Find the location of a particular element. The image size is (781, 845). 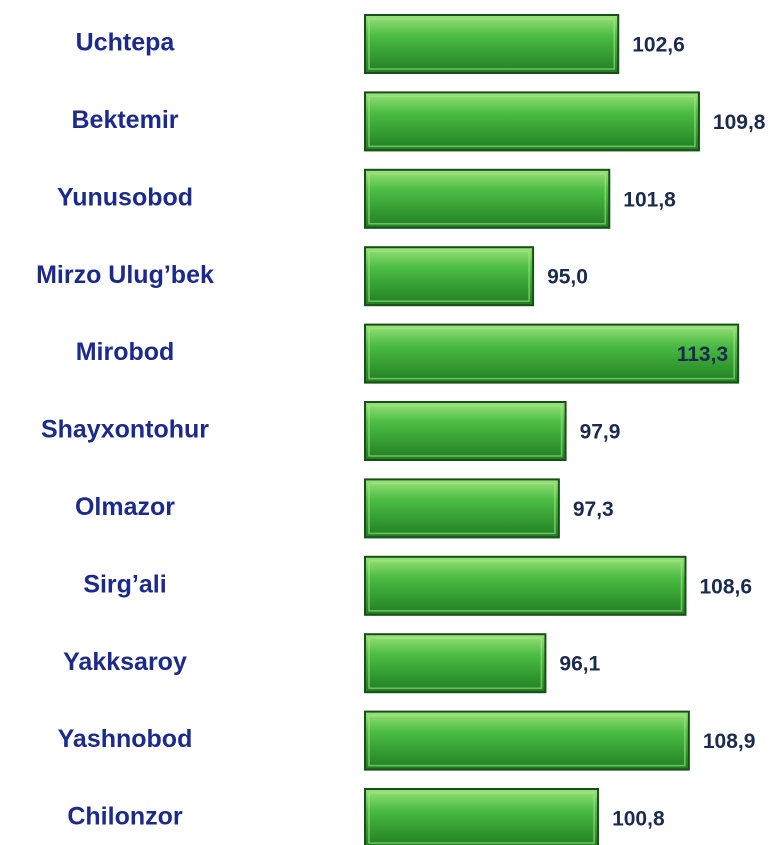

value-label: 102,6 is located at coordinates (658, 45).